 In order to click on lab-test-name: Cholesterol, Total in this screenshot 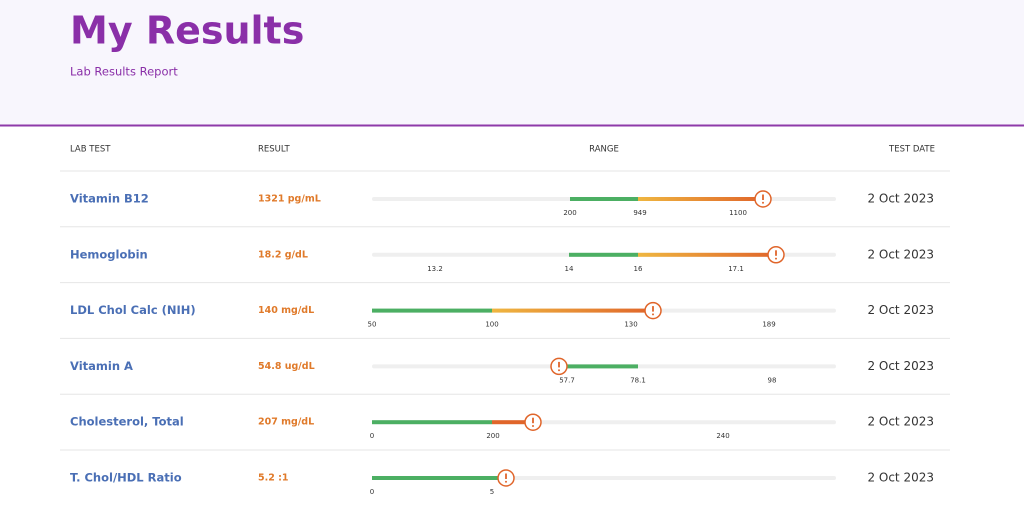, I will do `click(127, 422)`.